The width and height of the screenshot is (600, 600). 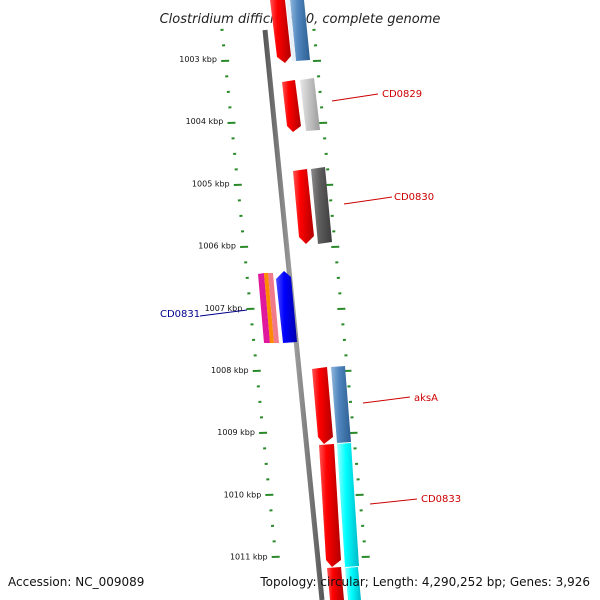 I want to click on scale-label: 1009 kbp, so click(x=236, y=432).